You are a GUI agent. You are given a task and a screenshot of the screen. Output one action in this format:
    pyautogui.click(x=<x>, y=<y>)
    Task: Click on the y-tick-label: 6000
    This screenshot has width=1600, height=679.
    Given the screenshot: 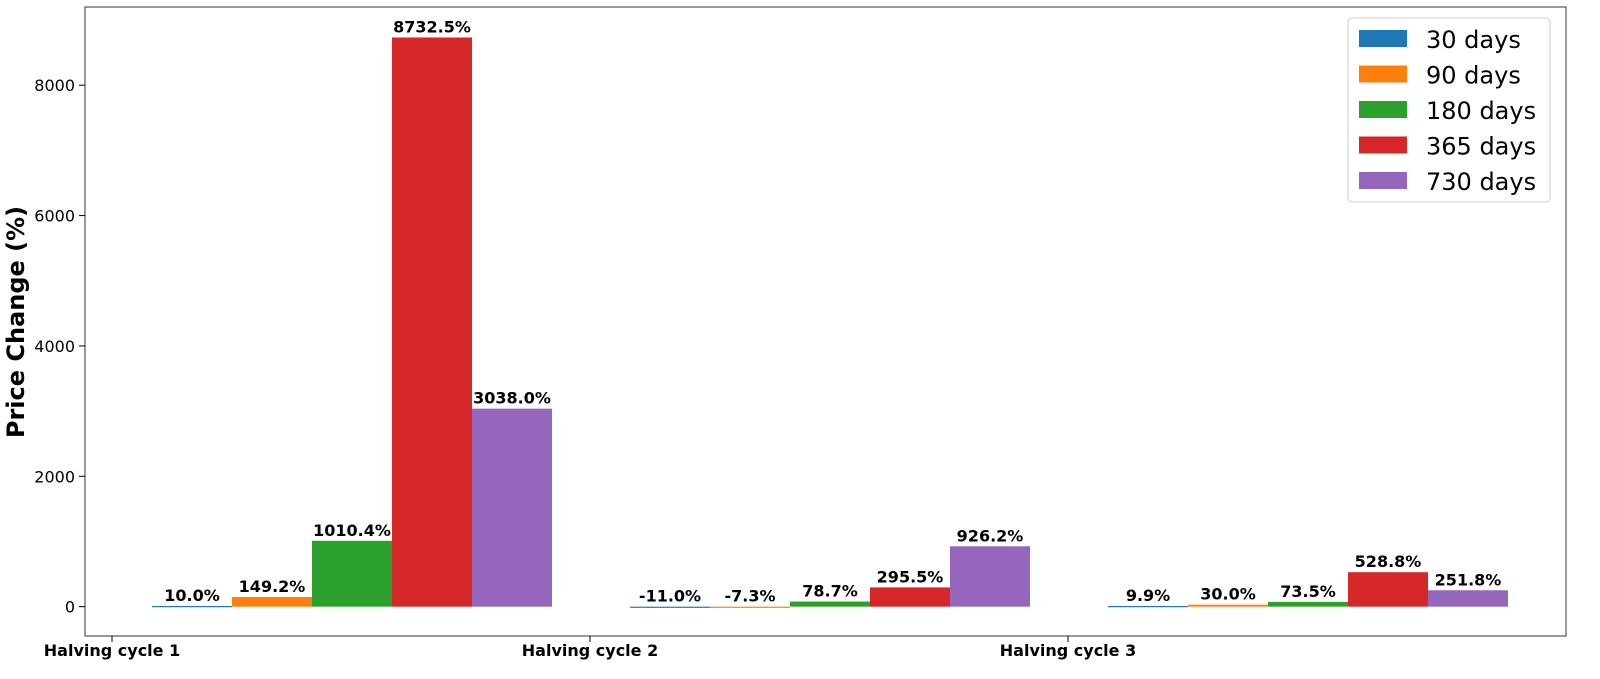 What is the action you would take?
    pyautogui.click(x=54, y=216)
    